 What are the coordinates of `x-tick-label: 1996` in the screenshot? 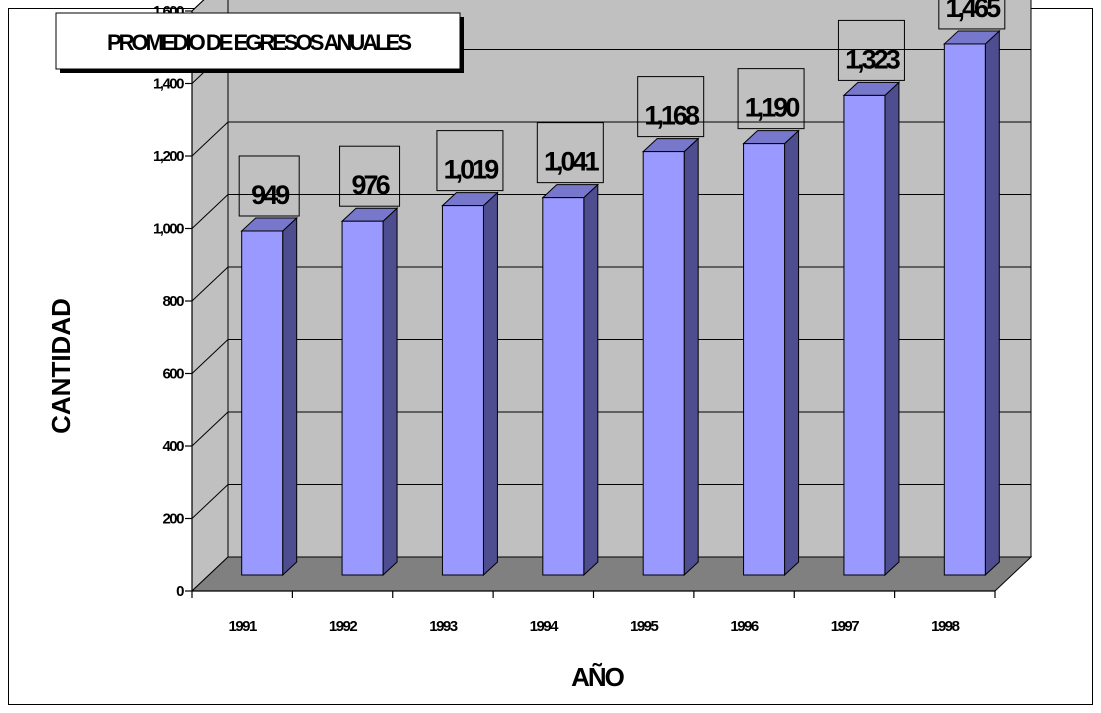 It's located at (744, 626).